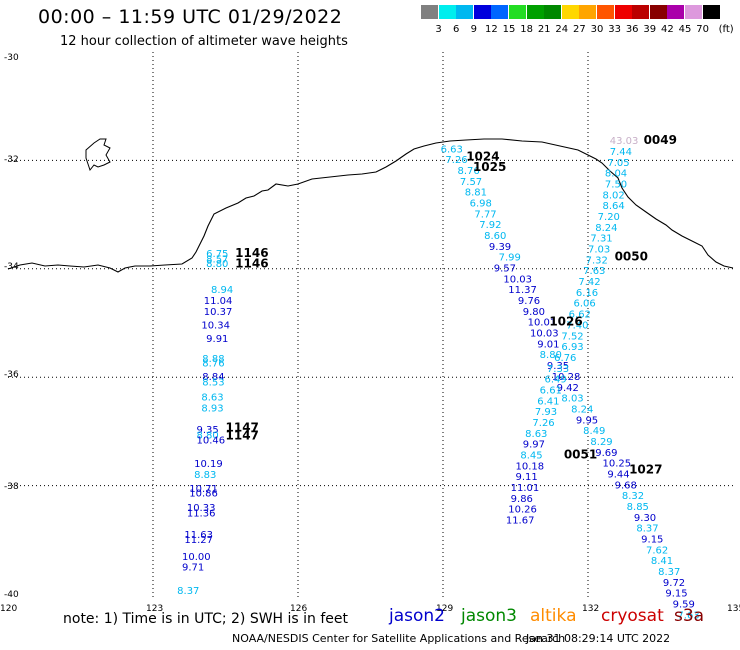 The image size is (740, 650). Describe the element at coordinates (674, 583) in the screenshot. I see `wave-height-value: 9.72` at that location.